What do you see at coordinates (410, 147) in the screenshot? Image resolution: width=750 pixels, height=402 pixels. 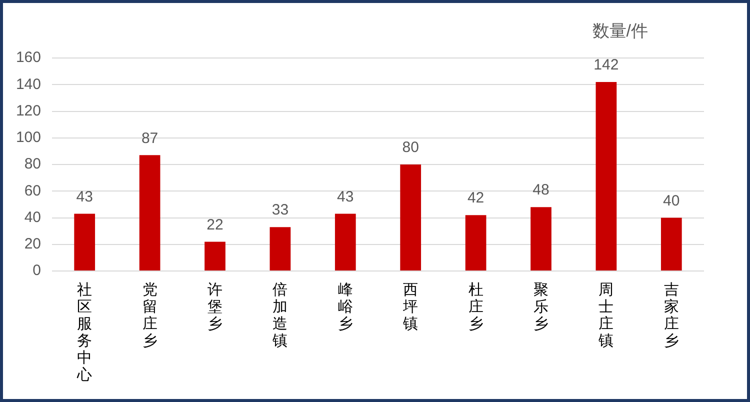 I see `data-label: 80` at bounding box center [410, 147].